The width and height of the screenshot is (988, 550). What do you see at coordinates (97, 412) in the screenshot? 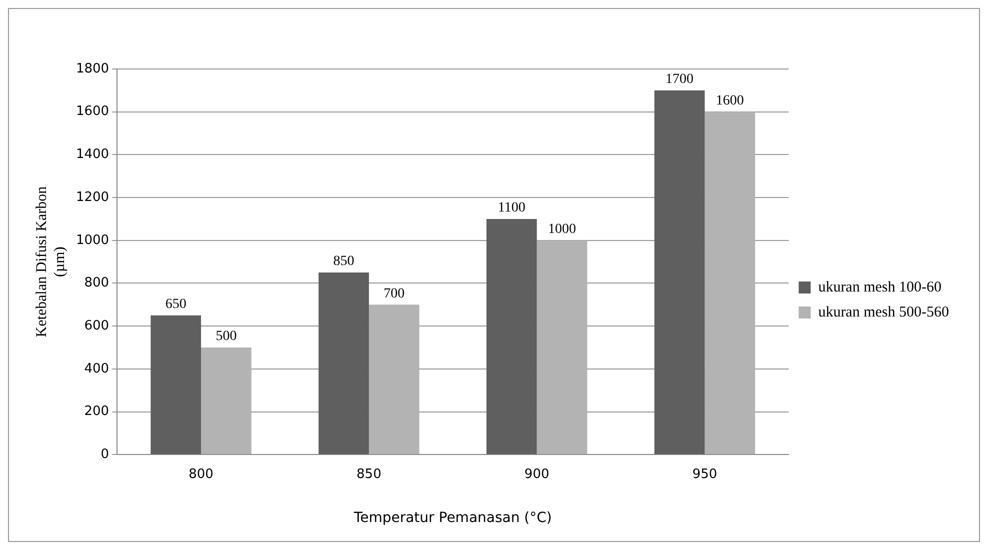
I see `y-tick-label: 200` at bounding box center [97, 412].